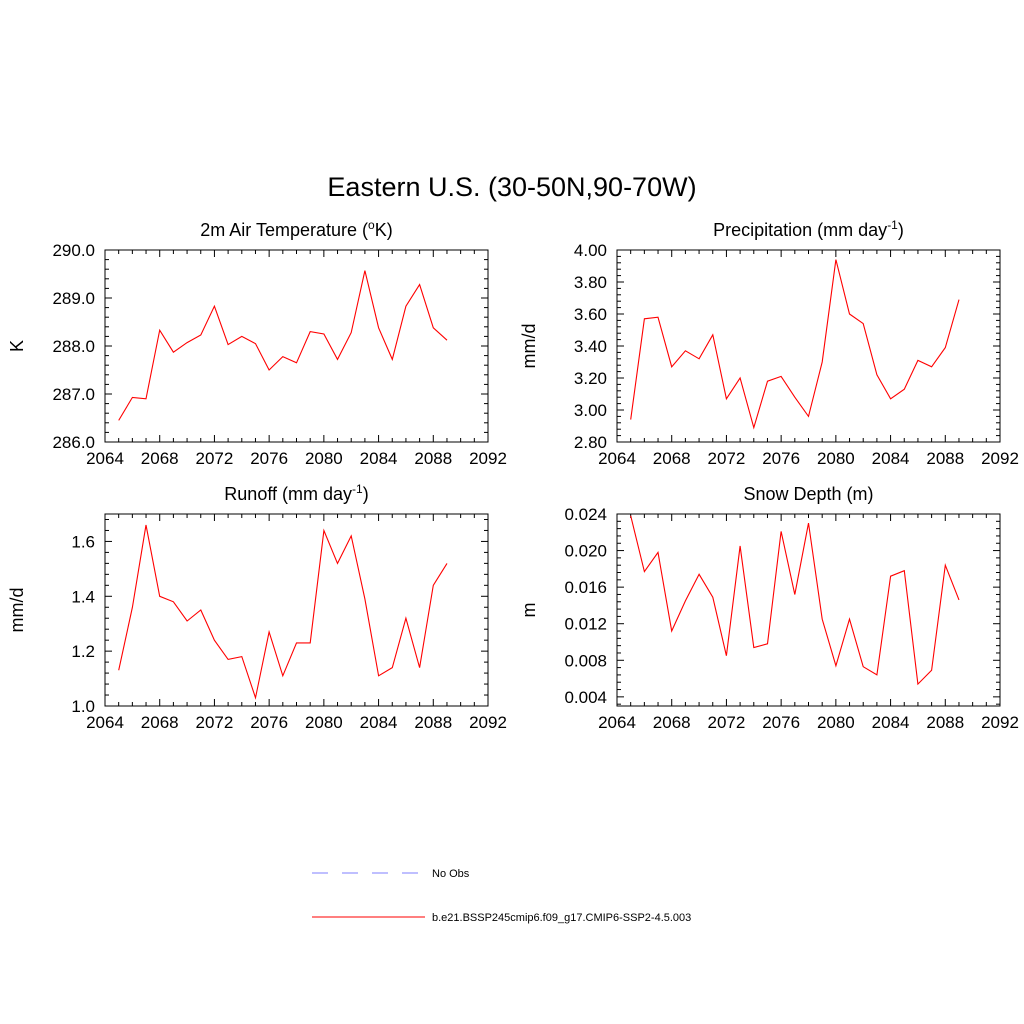 This screenshot has width=1024, height=1024. I want to click on y-tick-label: 1.4, so click(83, 596).